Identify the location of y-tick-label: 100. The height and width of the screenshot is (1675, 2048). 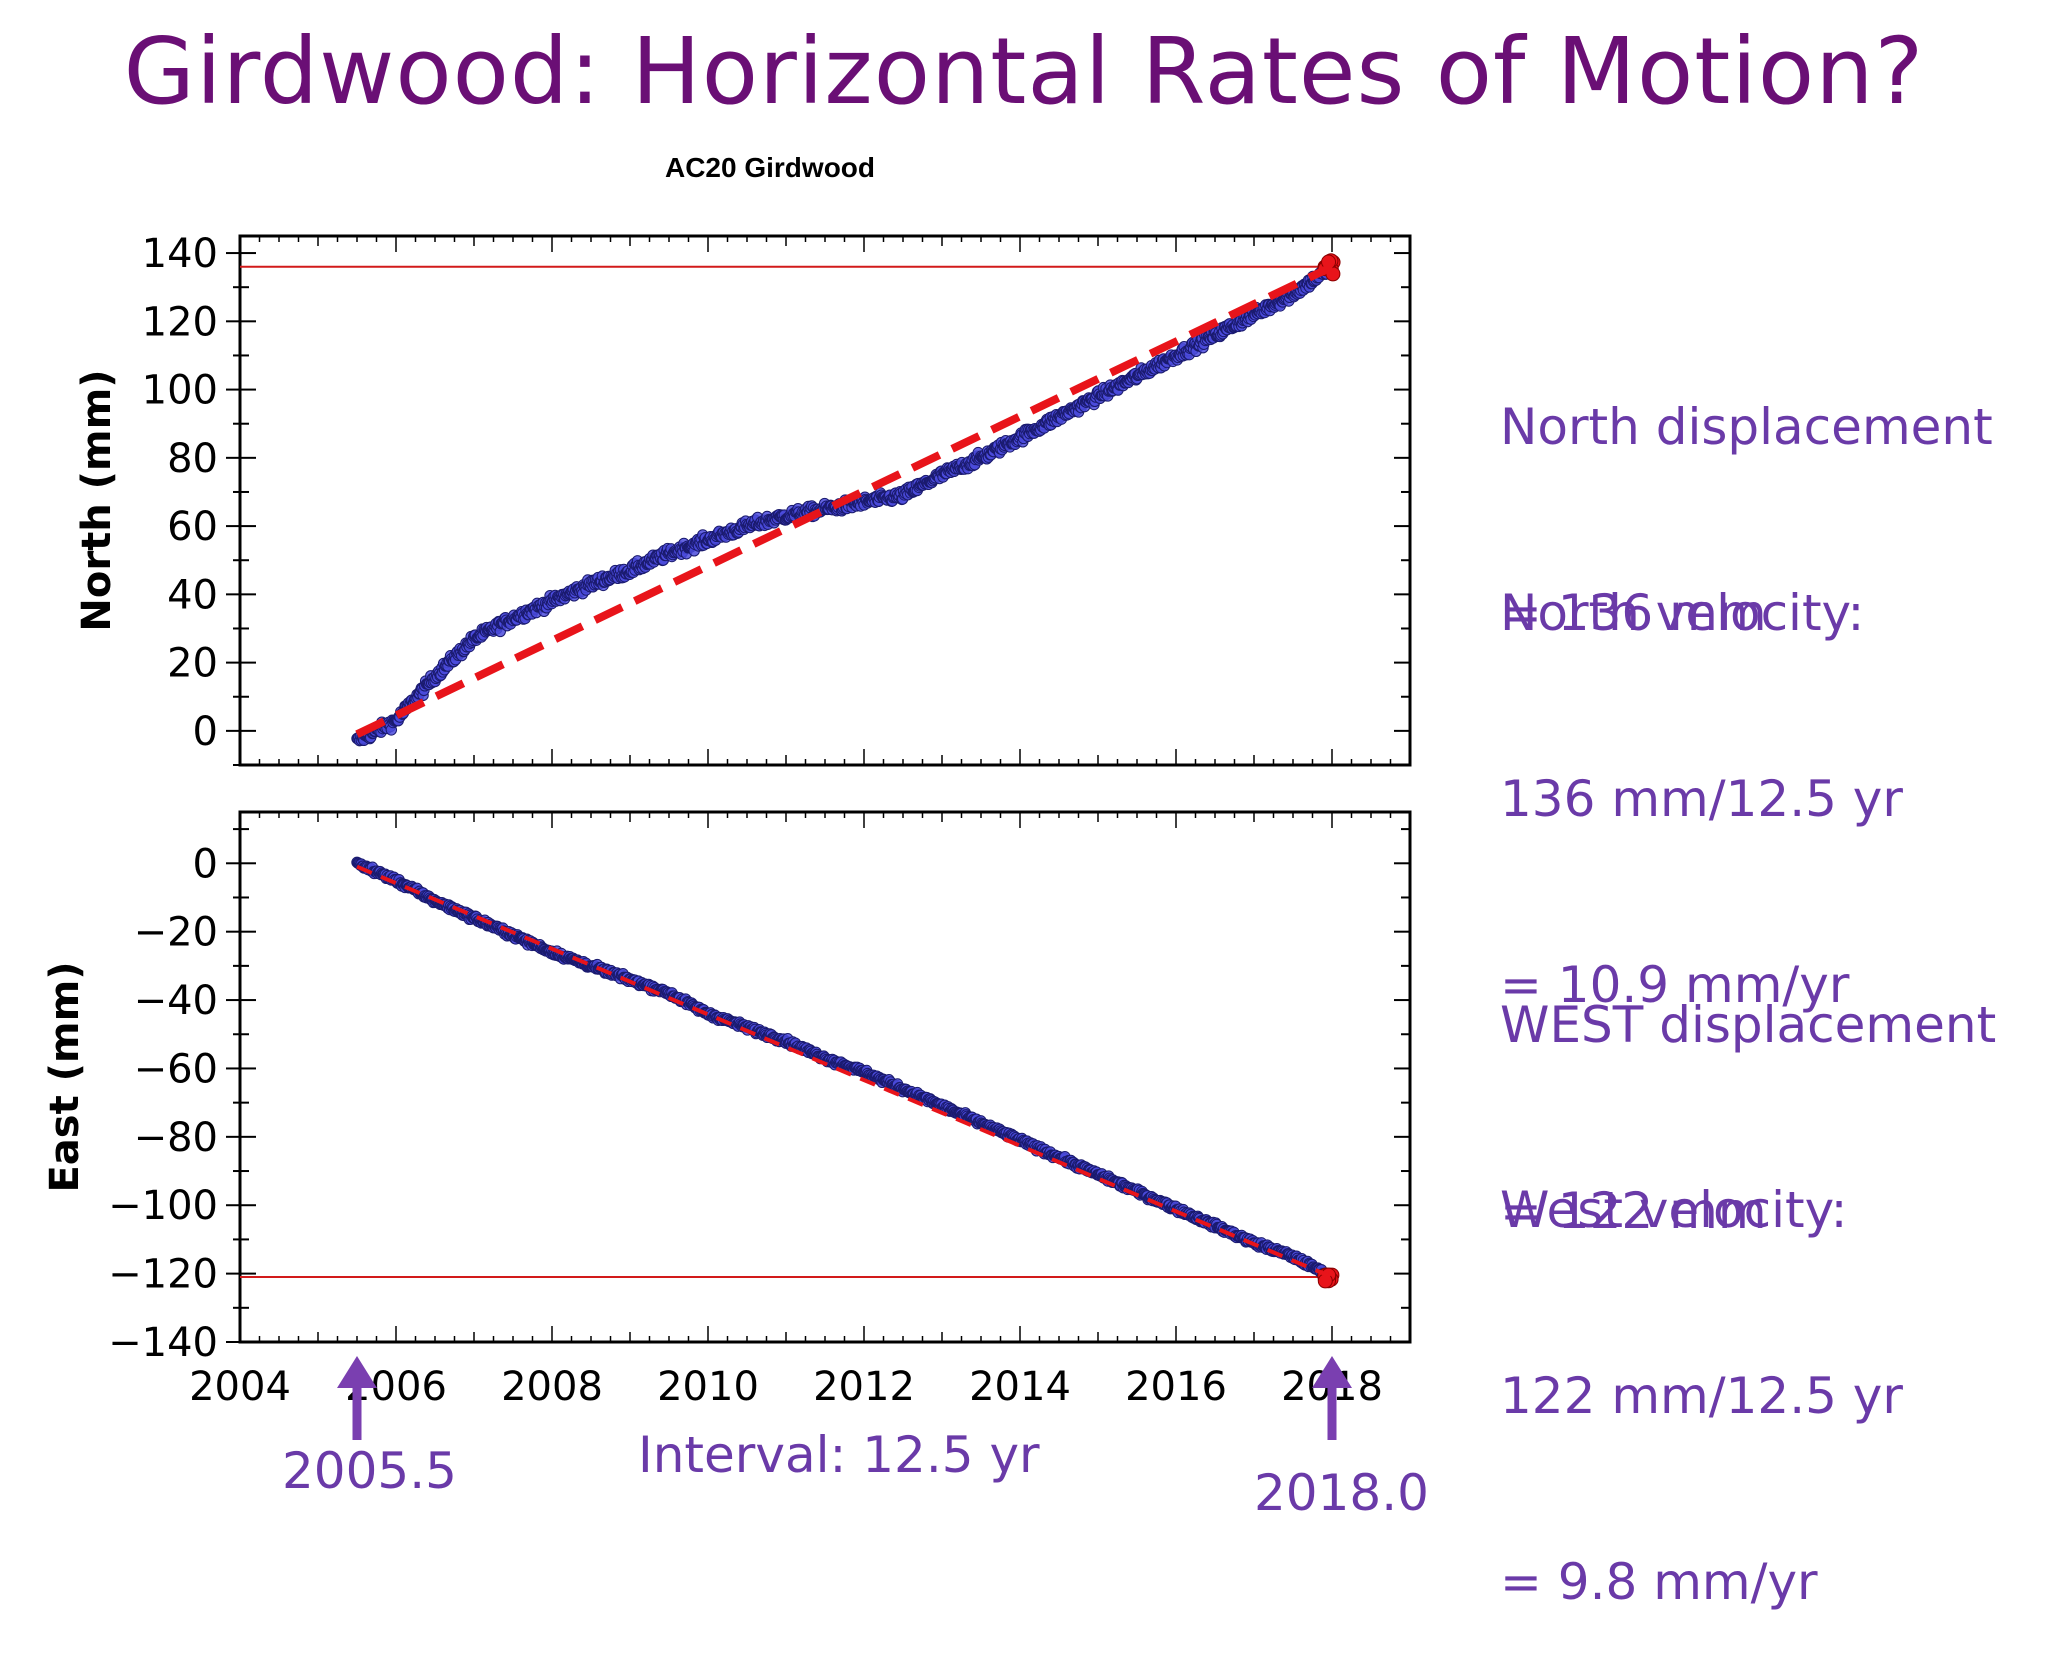
(180, 391).